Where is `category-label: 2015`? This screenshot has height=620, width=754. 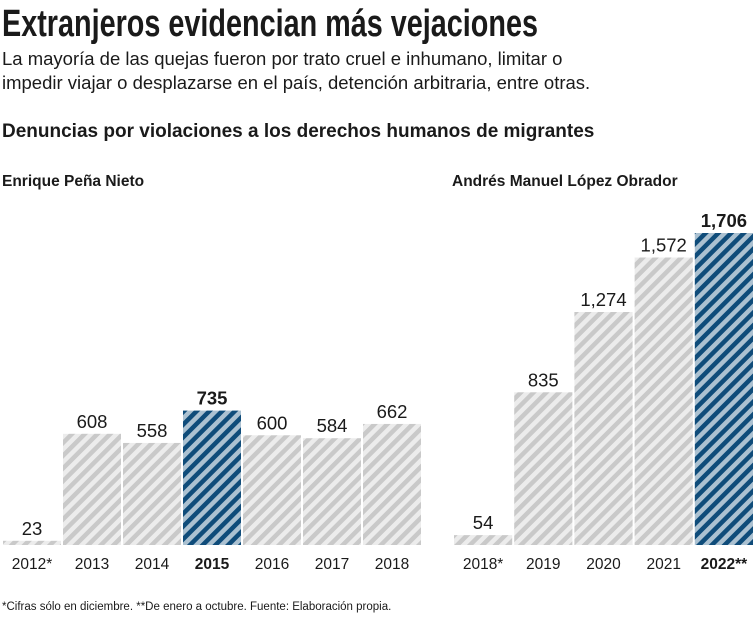
category-label: 2015 is located at coordinates (212, 564).